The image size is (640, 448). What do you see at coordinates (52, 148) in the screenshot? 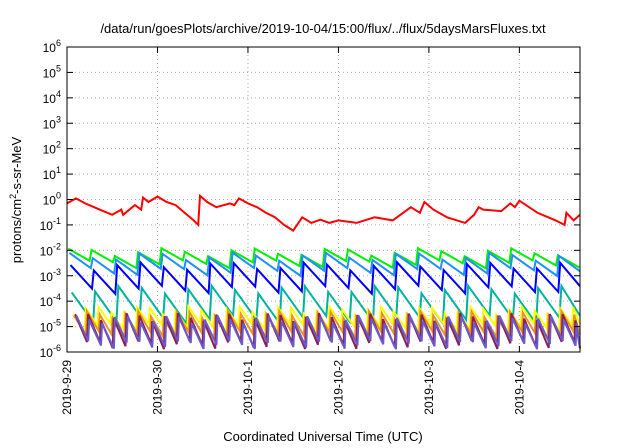
I see `y-tick-label: 10²` at bounding box center [52, 148].